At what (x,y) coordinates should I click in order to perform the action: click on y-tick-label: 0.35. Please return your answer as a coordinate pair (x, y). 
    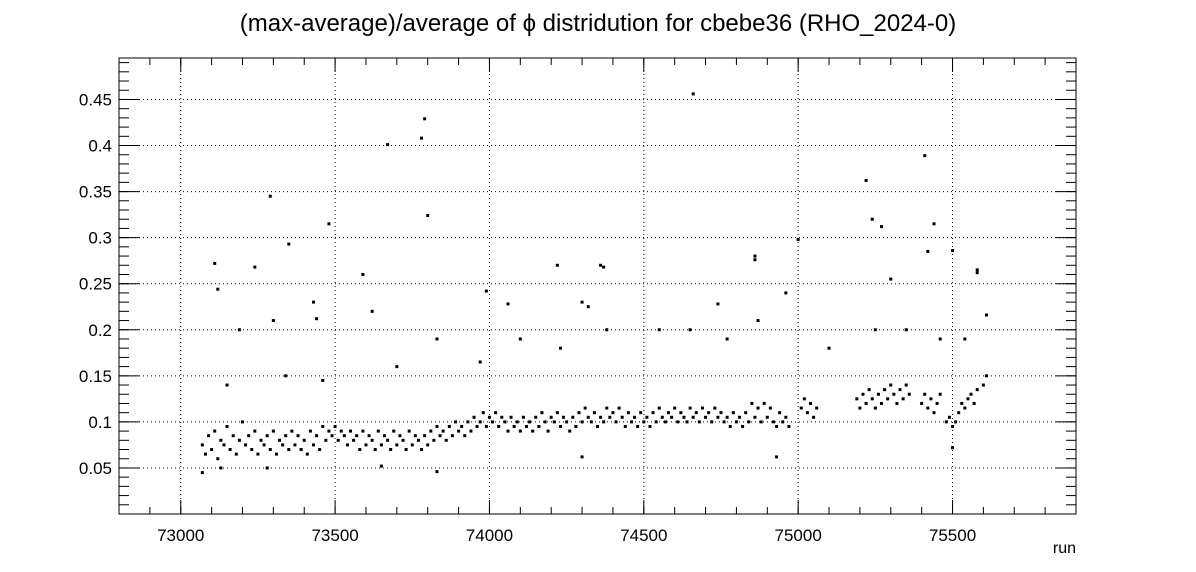
    Looking at the image, I should click on (95, 192).